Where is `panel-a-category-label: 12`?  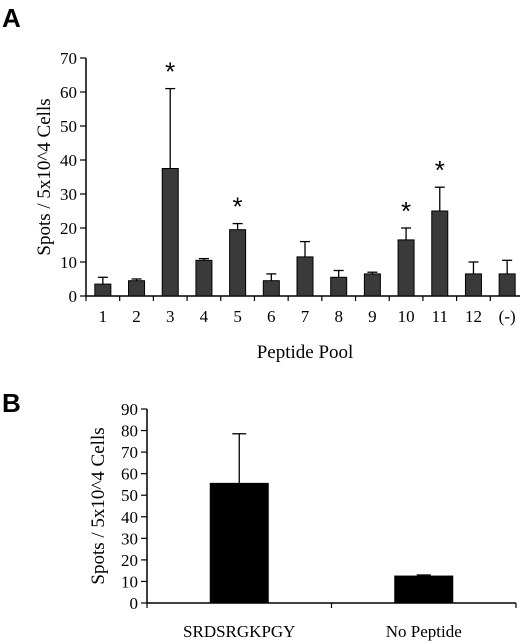 panel-a-category-label: 12 is located at coordinates (473, 316).